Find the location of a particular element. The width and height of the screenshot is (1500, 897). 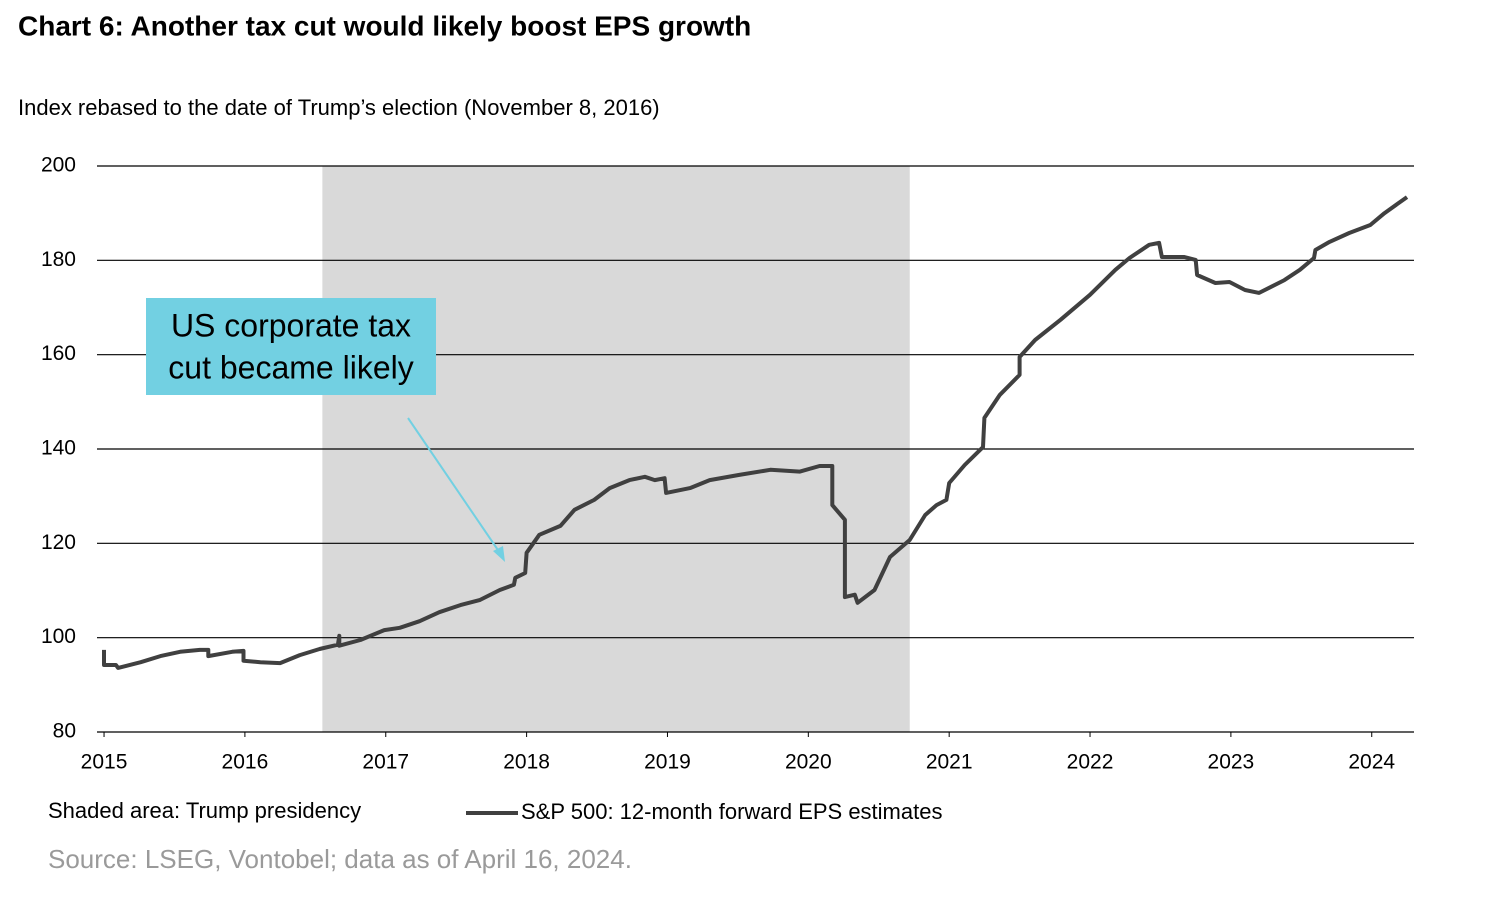

y-tick-label: 180 is located at coordinates (58, 259).